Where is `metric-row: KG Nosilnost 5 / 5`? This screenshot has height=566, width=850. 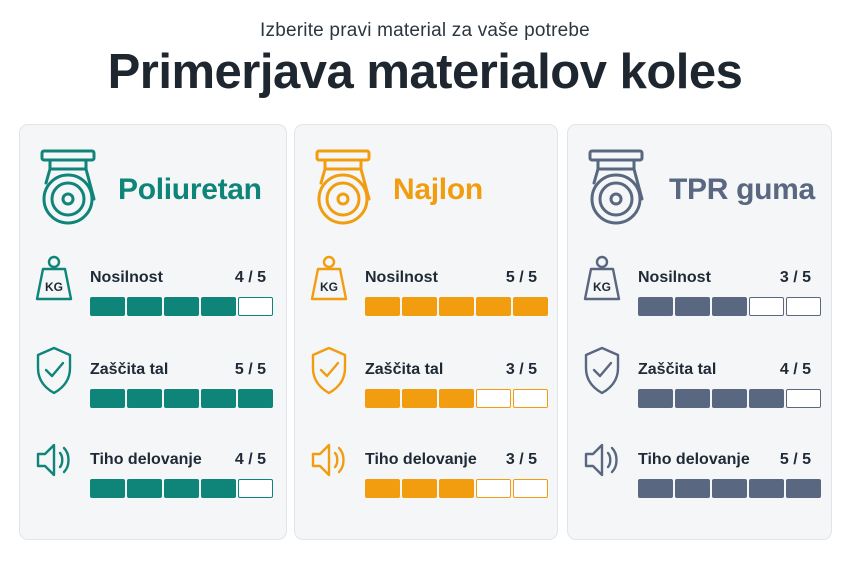
metric-row: KG Nosilnost 5 / 5 is located at coordinates (426, 288).